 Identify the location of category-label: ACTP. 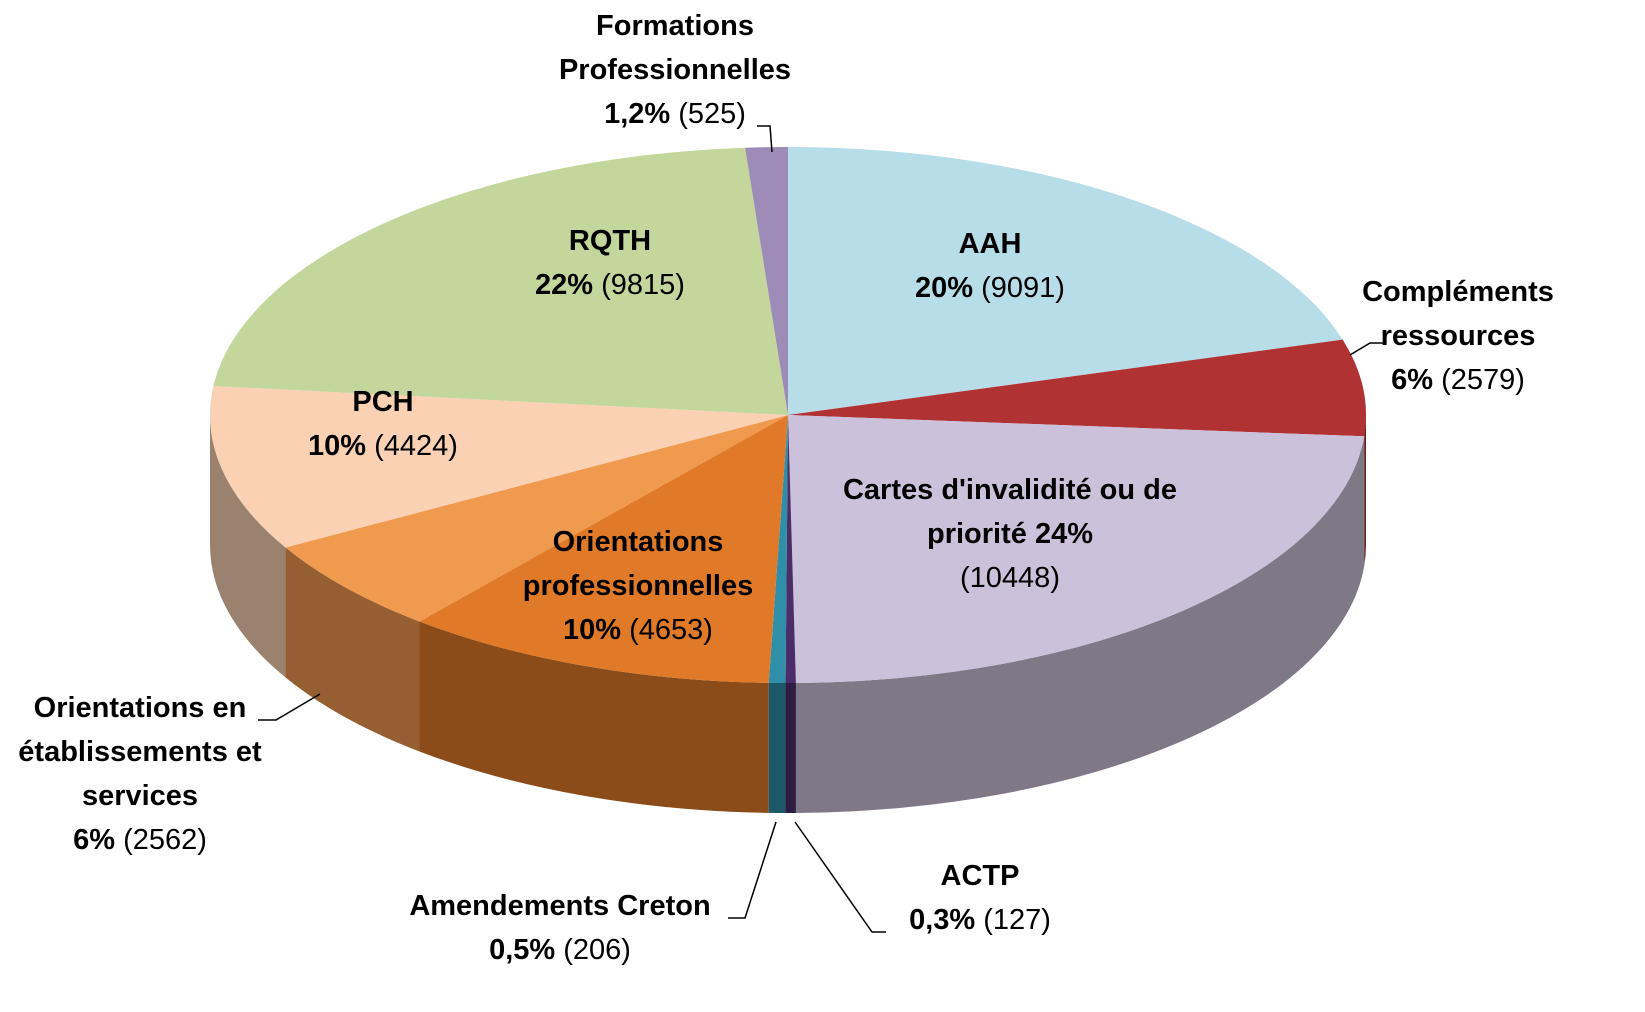
(980, 876).